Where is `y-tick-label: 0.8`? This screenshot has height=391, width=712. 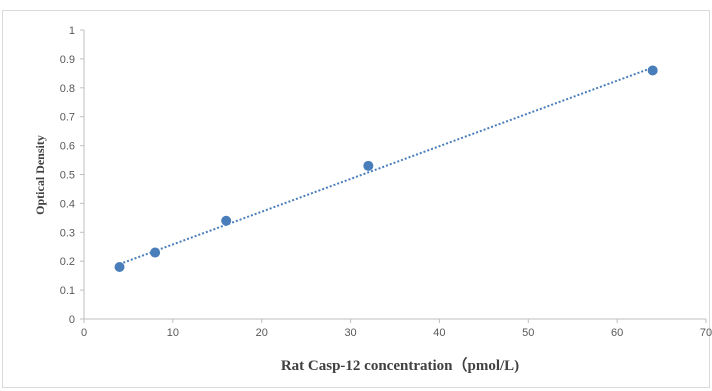
y-tick-label: 0.8 is located at coordinates (67, 89).